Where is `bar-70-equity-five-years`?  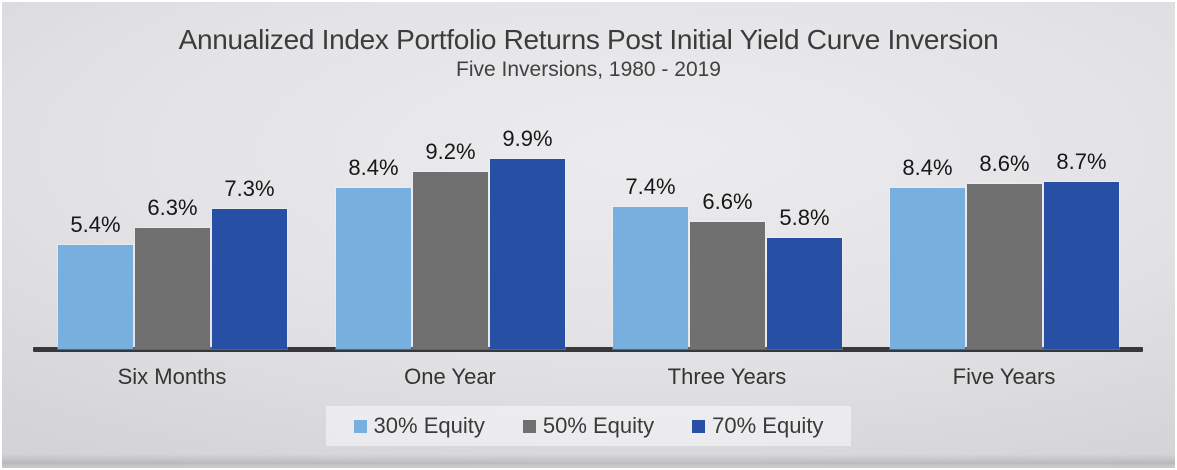
bar-70-equity-five-years is located at coordinates (1081, 265).